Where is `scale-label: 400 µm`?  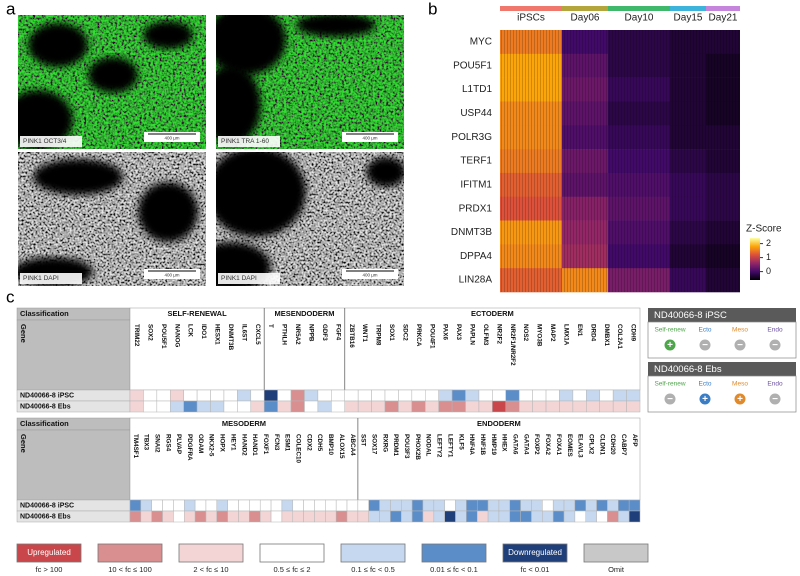 scale-label: 400 µm is located at coordinates (171, 138).